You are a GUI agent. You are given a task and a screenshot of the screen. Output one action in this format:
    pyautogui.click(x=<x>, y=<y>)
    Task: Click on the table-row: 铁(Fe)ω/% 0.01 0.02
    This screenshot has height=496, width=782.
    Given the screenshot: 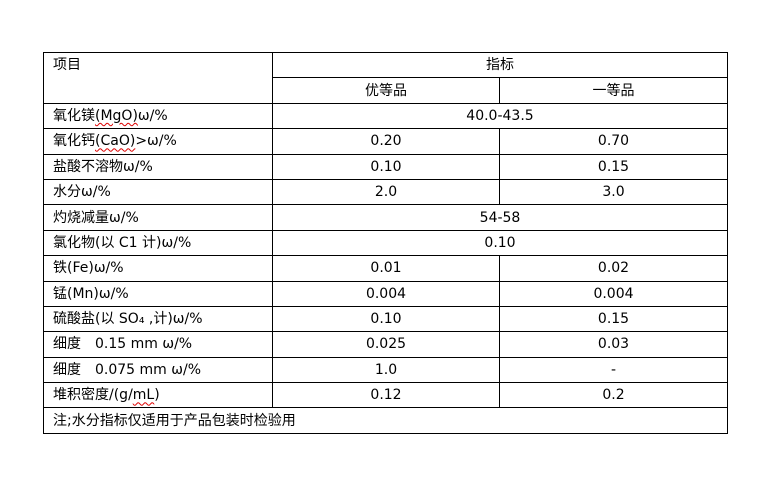 What is the action you would take?
    pyautogui.click(x=385, y=268)
    